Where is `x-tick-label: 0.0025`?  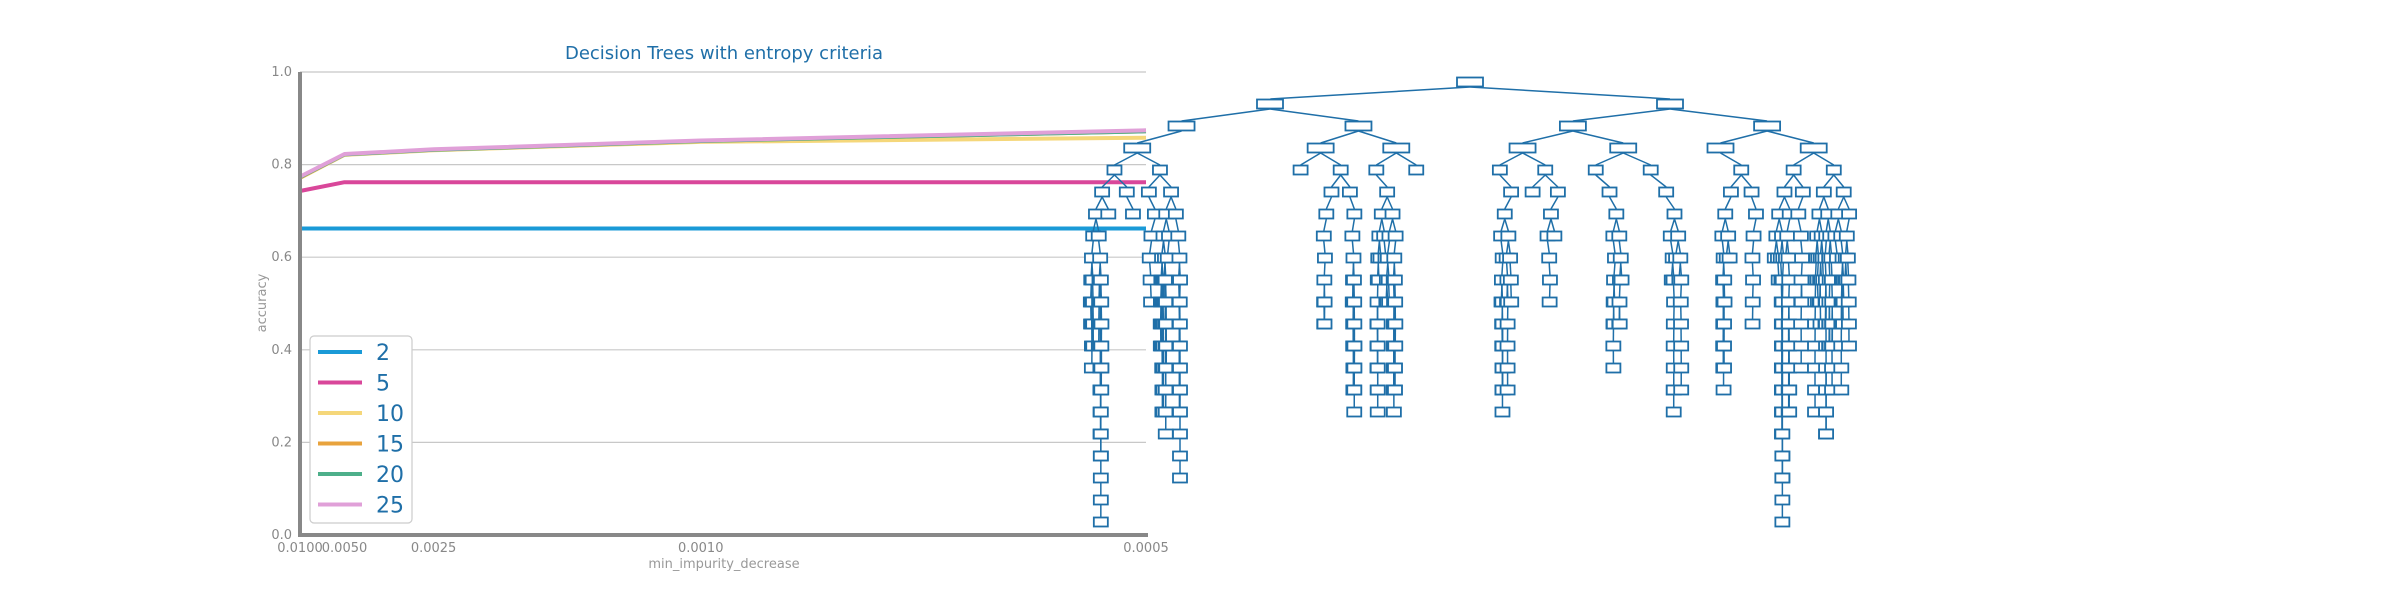
x-tick-label: 0.0025 is located at coordinates (434, 548).